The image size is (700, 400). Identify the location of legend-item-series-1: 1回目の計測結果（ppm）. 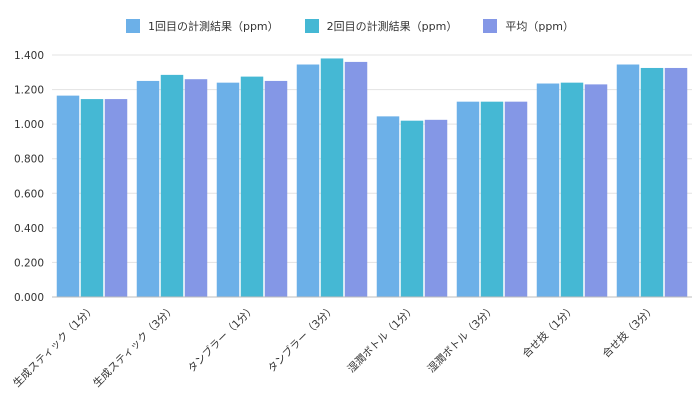
(202, 26).